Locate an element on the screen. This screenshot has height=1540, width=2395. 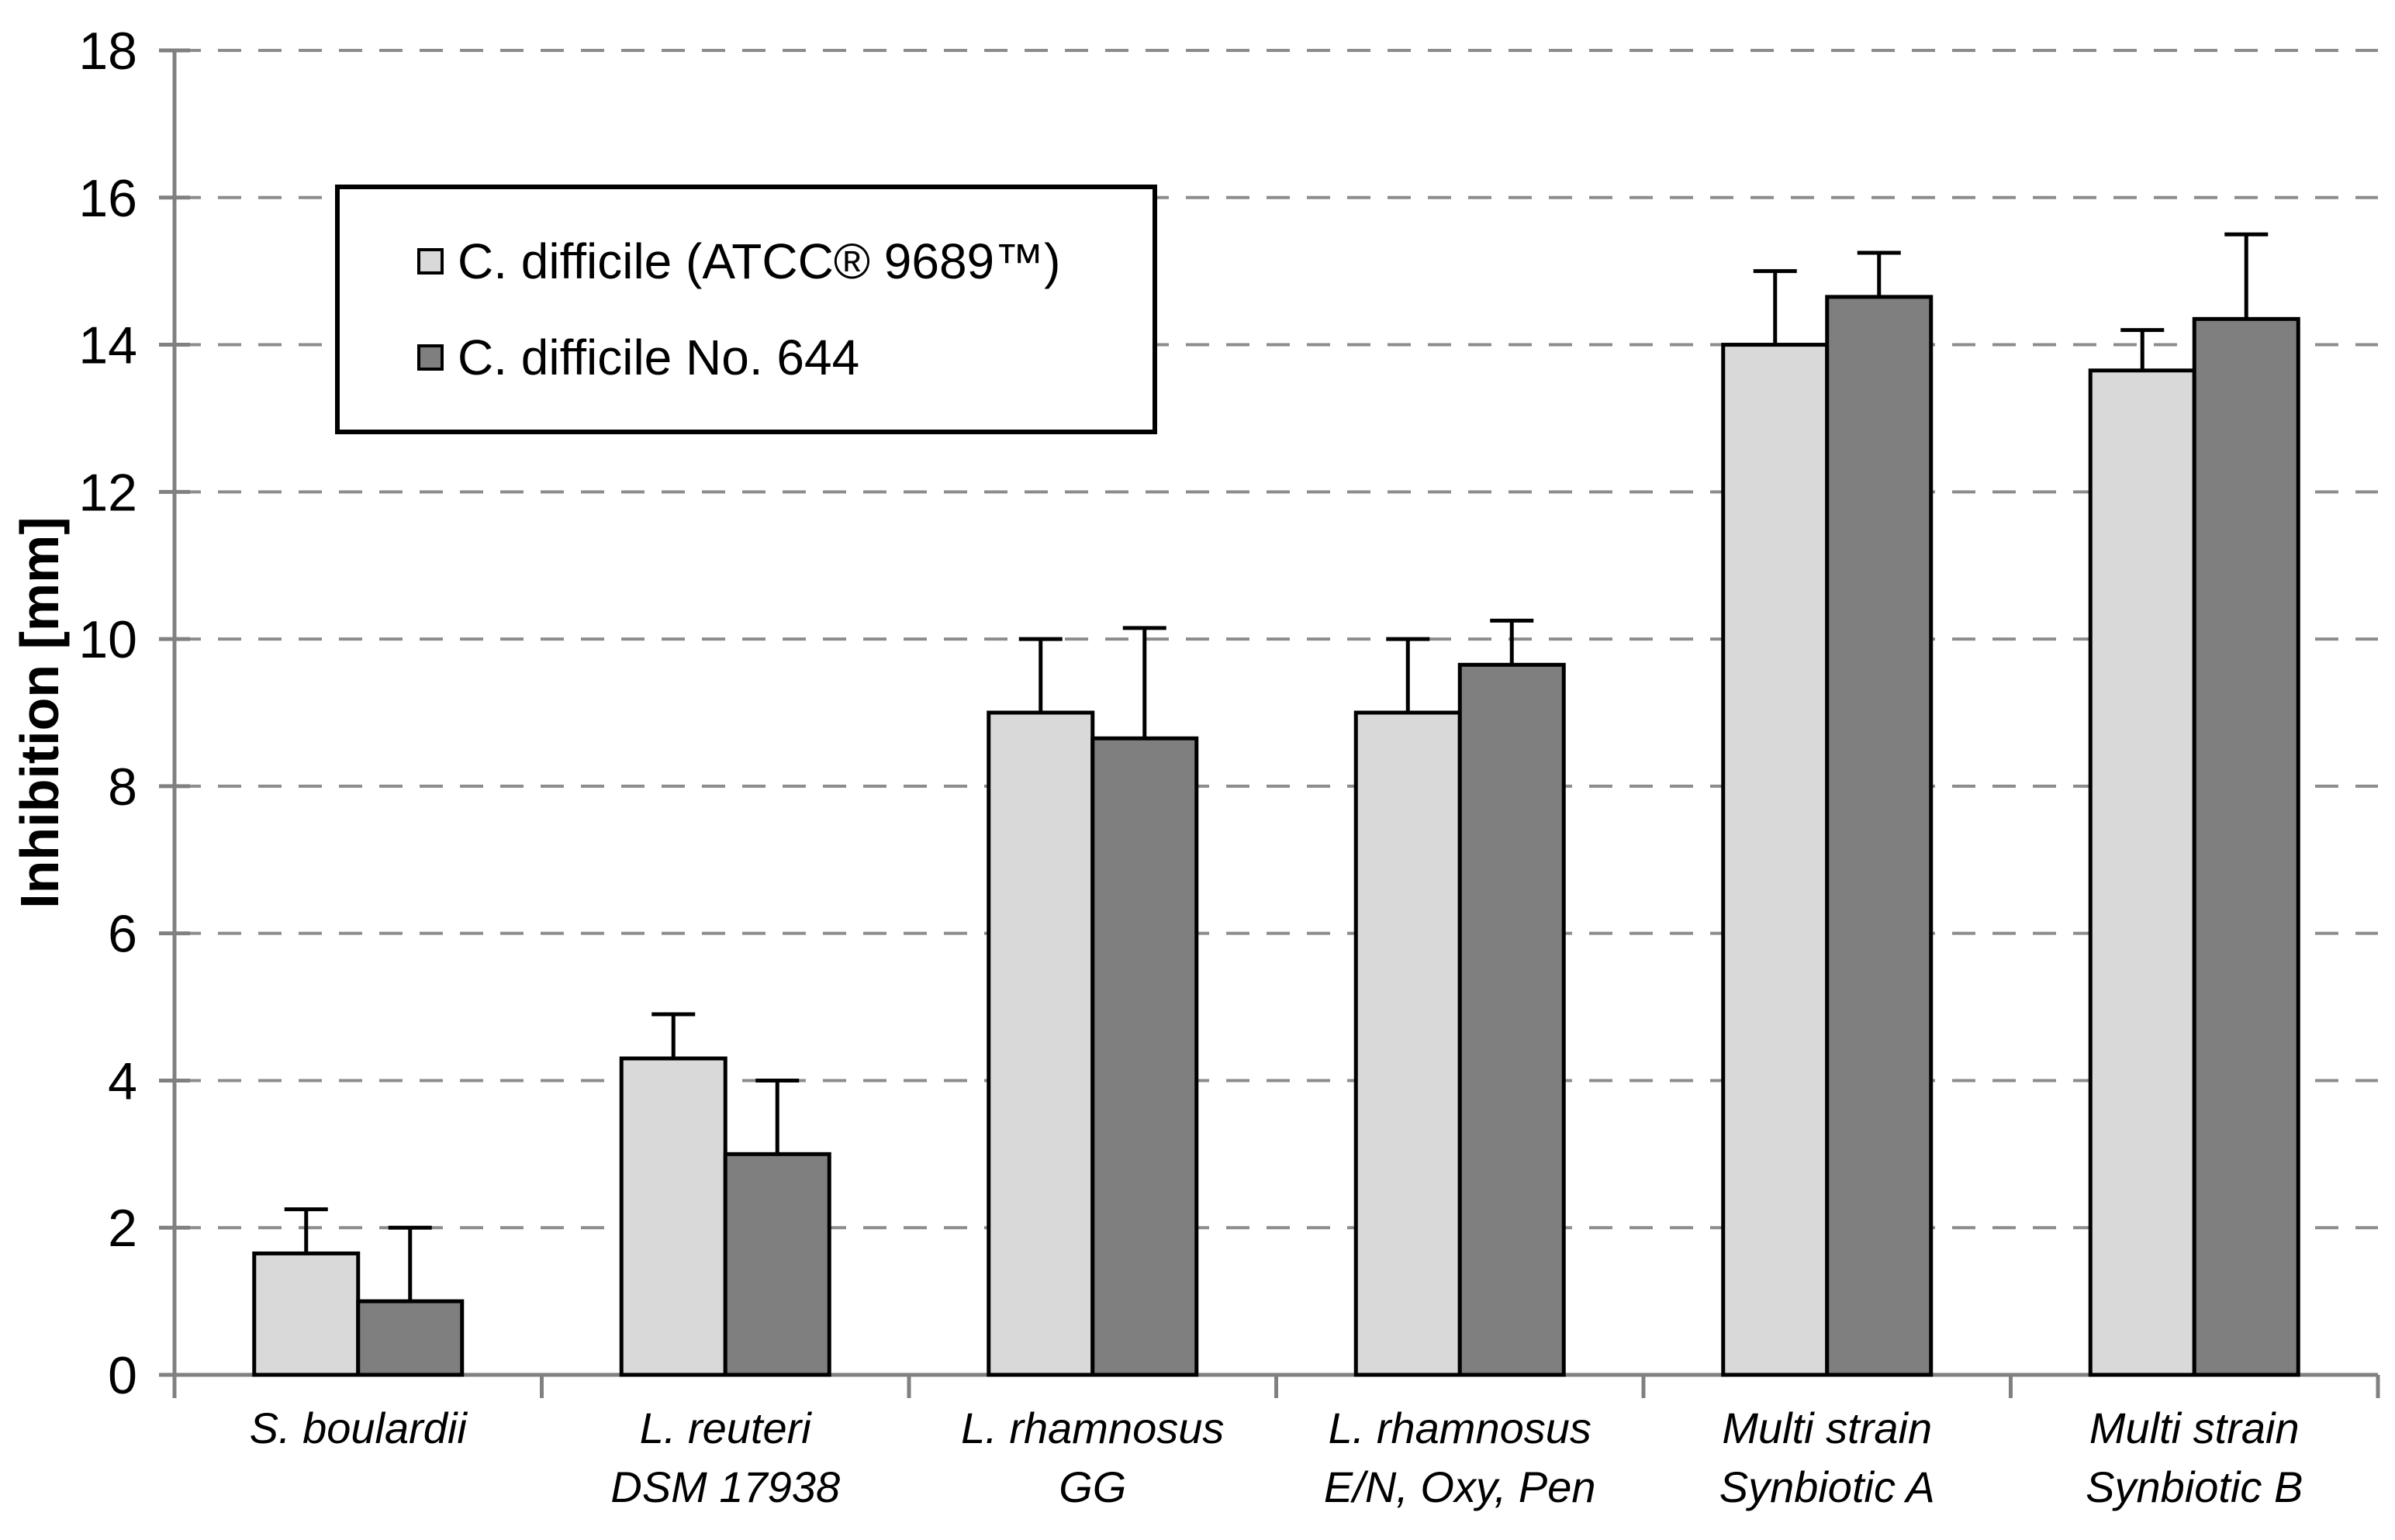
x-category-label-line: S. boulardii is located at coordinates (359, 1428).